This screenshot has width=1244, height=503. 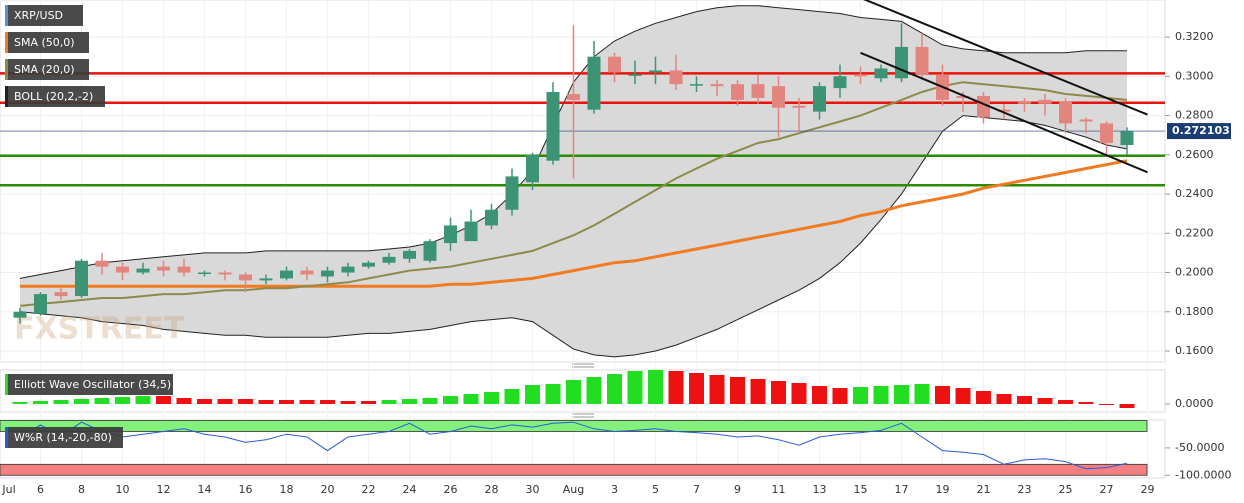 What do you see at coordinates (902, 489) in the screenshot?
I see `x-tick-label: 17` at bounding box center [902, 489].